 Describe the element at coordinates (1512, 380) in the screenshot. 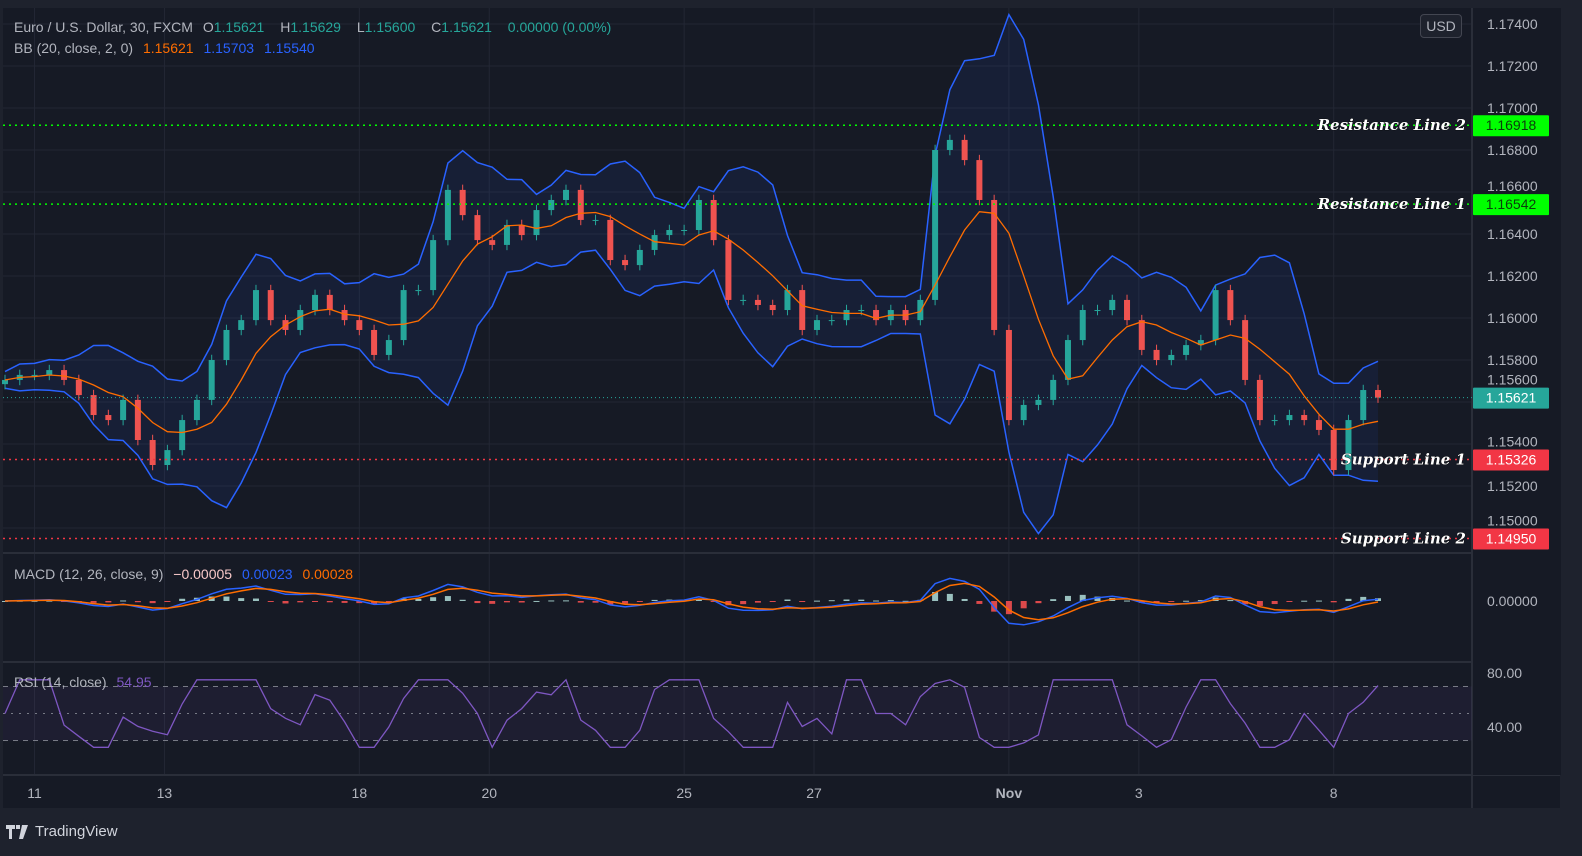

I see `price-tick: 1.15600` at that location.